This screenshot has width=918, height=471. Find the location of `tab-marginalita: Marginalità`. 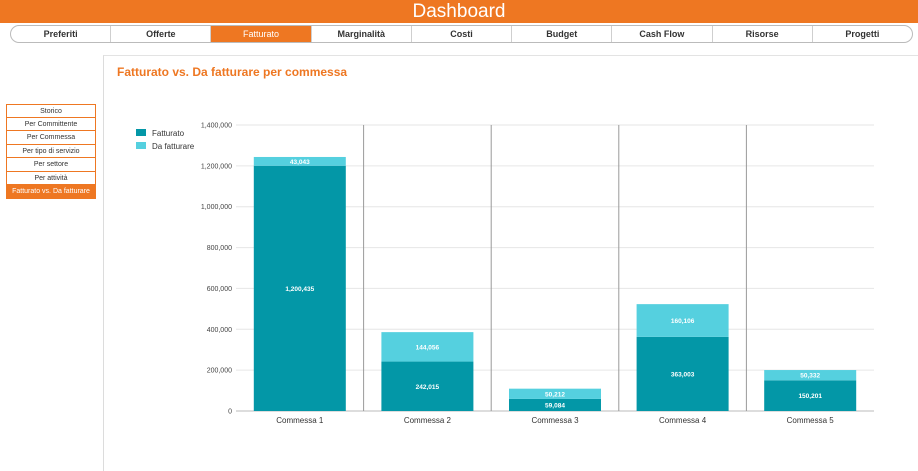

tab-marginalita: Marginalità is located at coordinates (360, 34).